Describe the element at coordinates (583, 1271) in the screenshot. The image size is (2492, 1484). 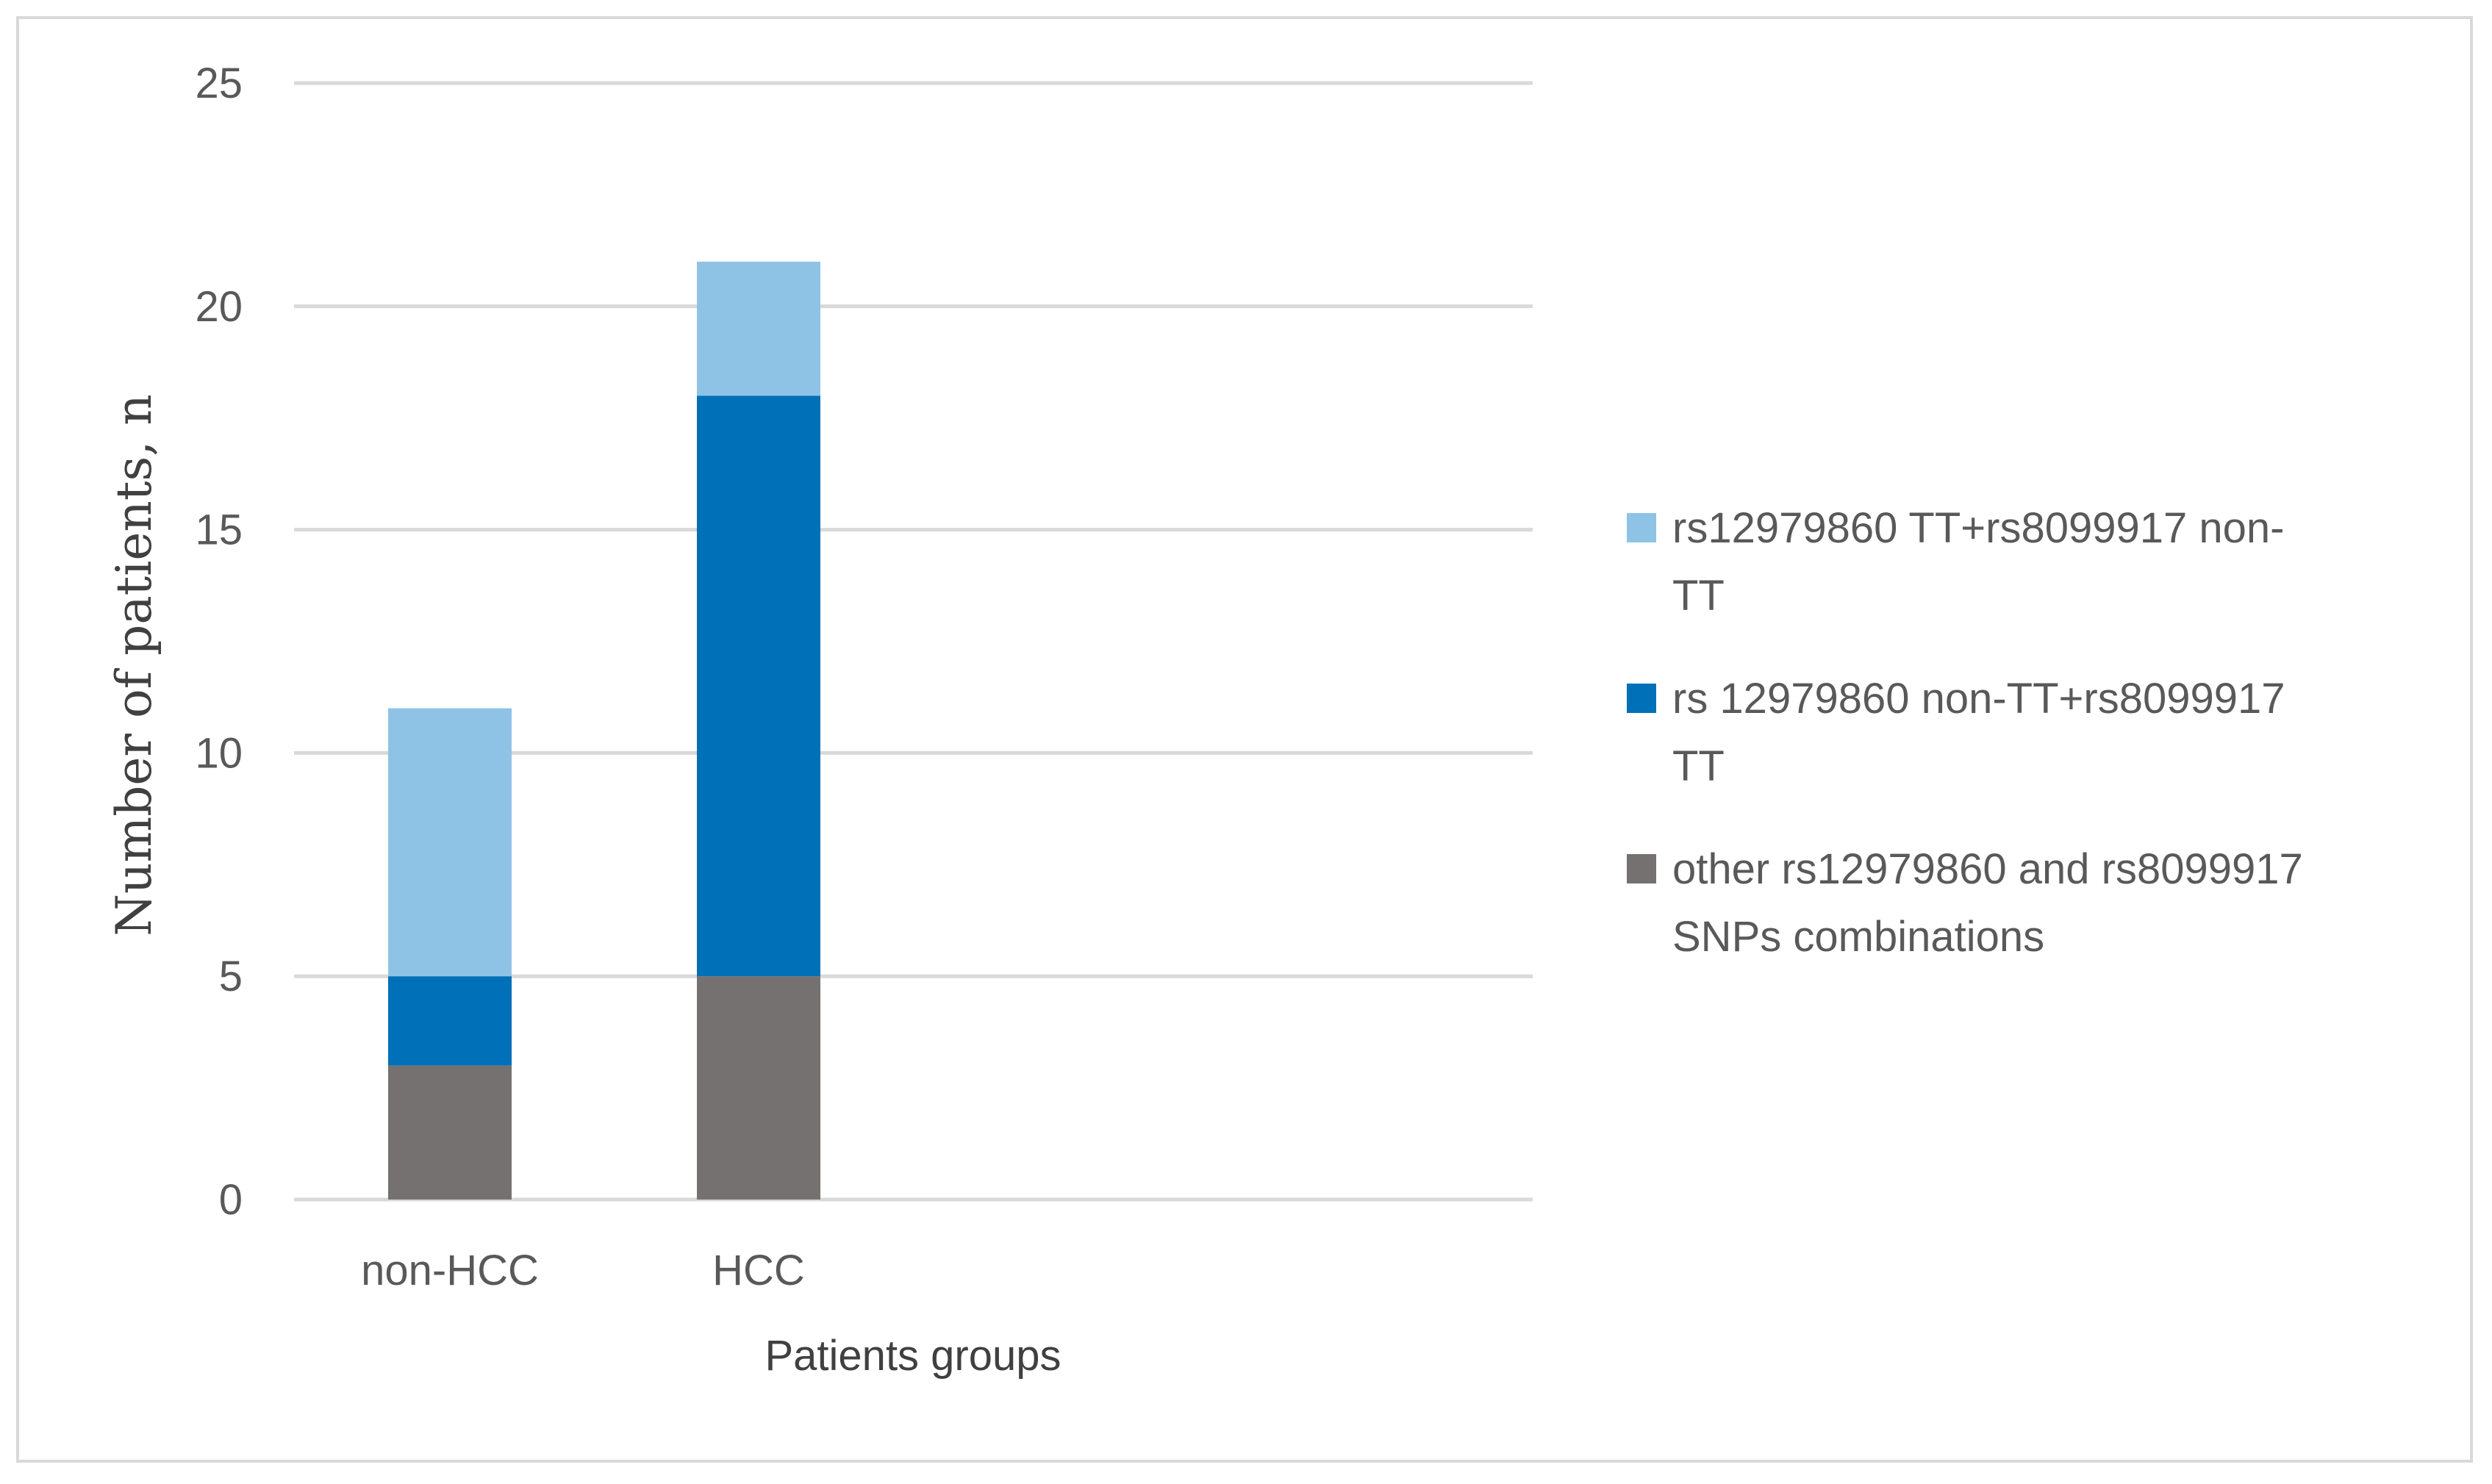
I see `x-axis-categories: non-HCC HCC` at that location.